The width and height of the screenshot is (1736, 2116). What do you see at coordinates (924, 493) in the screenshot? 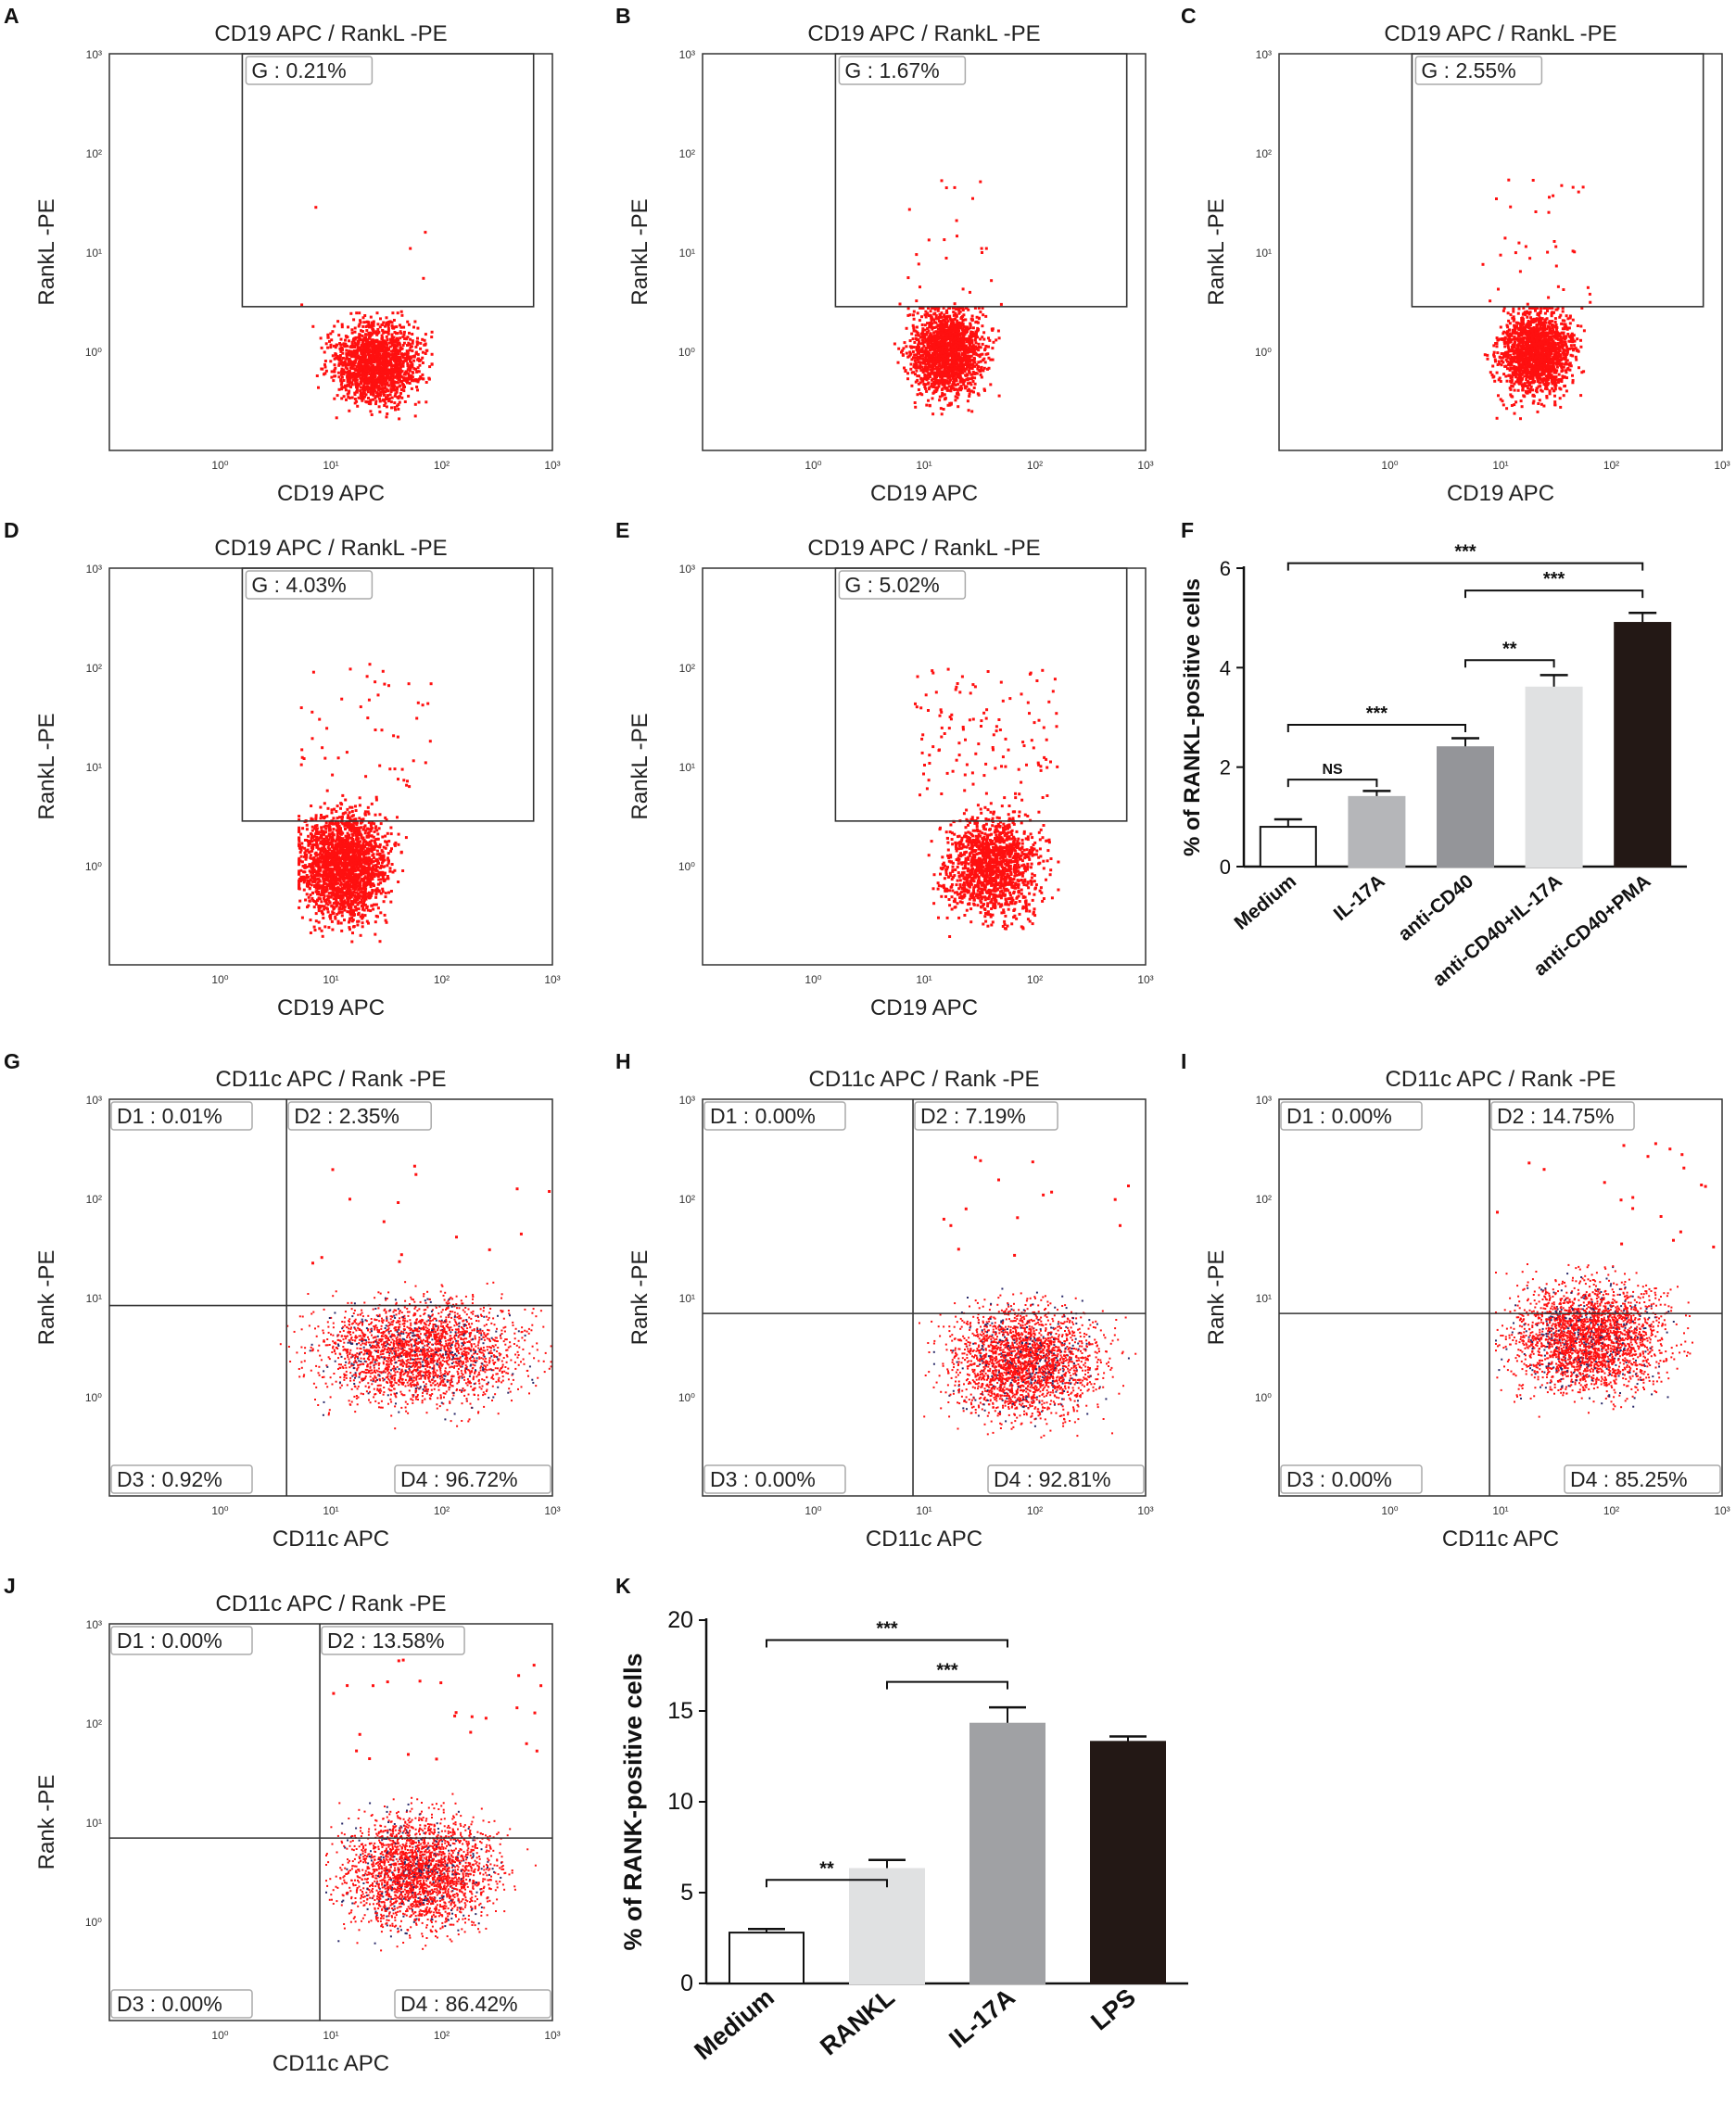
I see `x-axis-label: CD19 APC` at bounding box center [924, 493].